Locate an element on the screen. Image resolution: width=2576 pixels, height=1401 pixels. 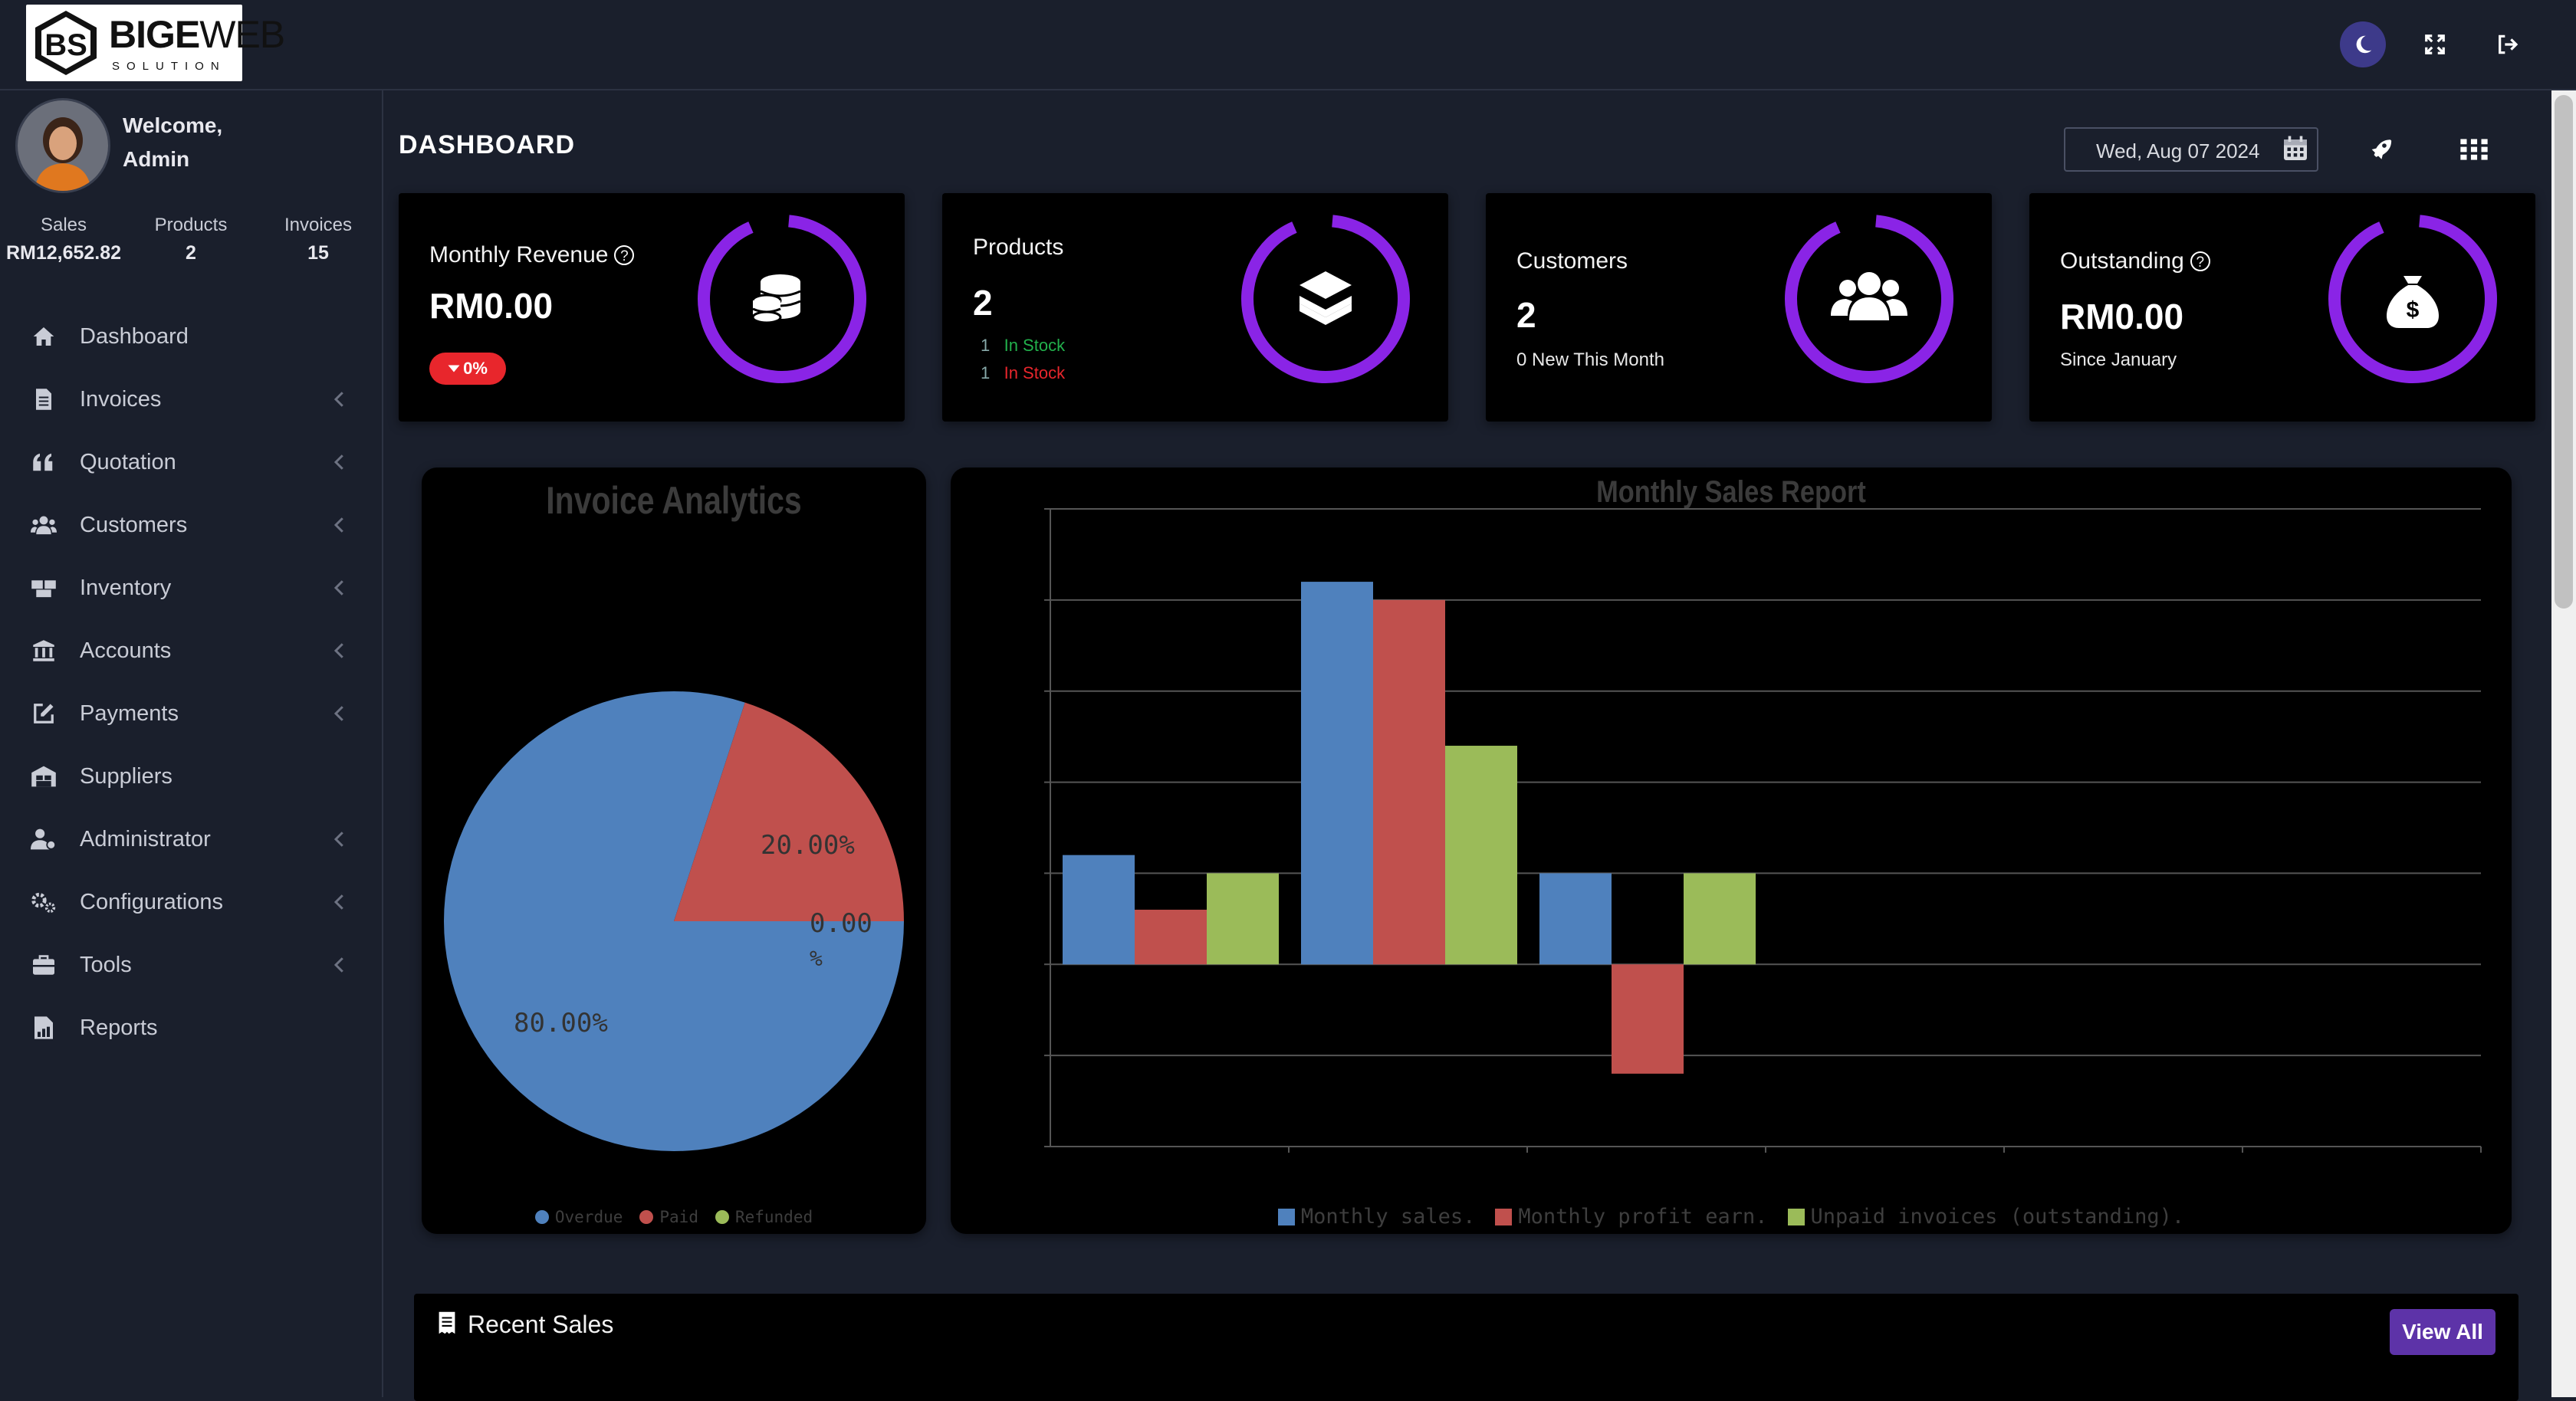
card-subtitle: 0 New This Month is located at coordinates (1590, 359).